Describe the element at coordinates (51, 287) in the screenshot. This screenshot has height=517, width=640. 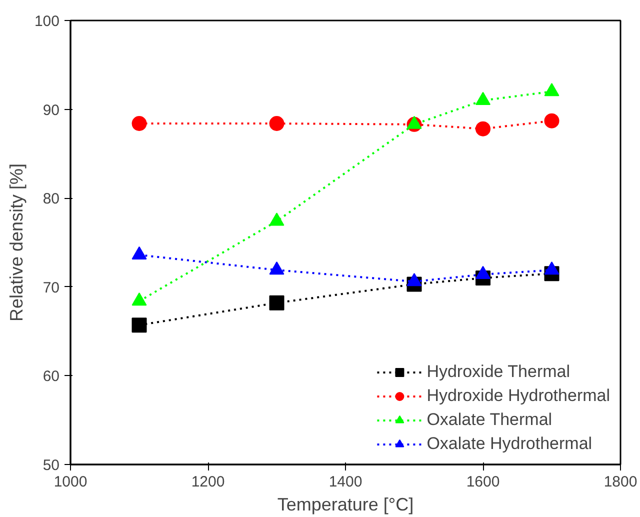
I see `y-tick-label: 70` at that location.